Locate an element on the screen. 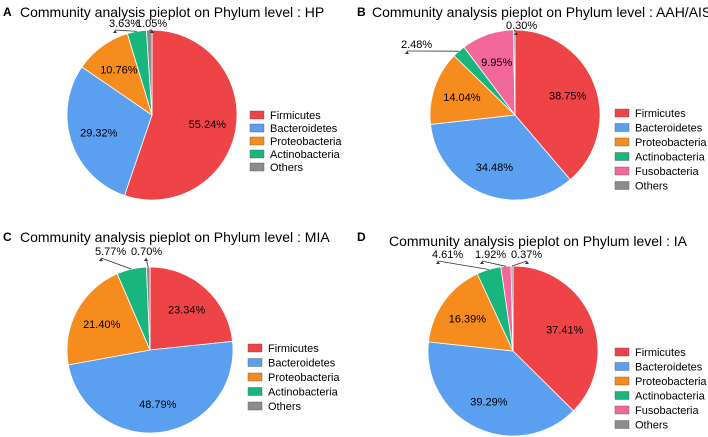  slice-label-others: 0.70% is located at coordinates (146, 252).